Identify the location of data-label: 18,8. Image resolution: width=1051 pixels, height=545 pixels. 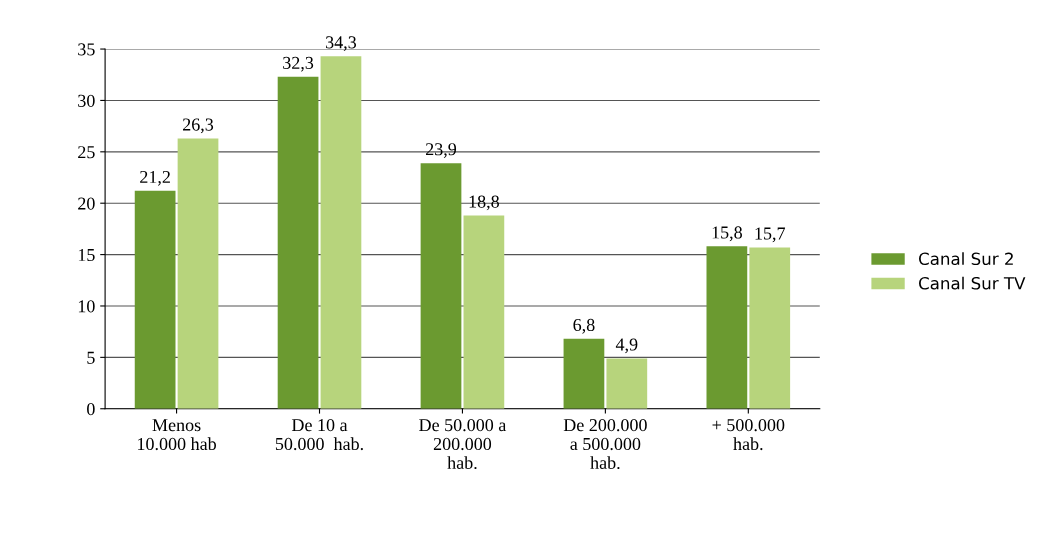
(484, 203).